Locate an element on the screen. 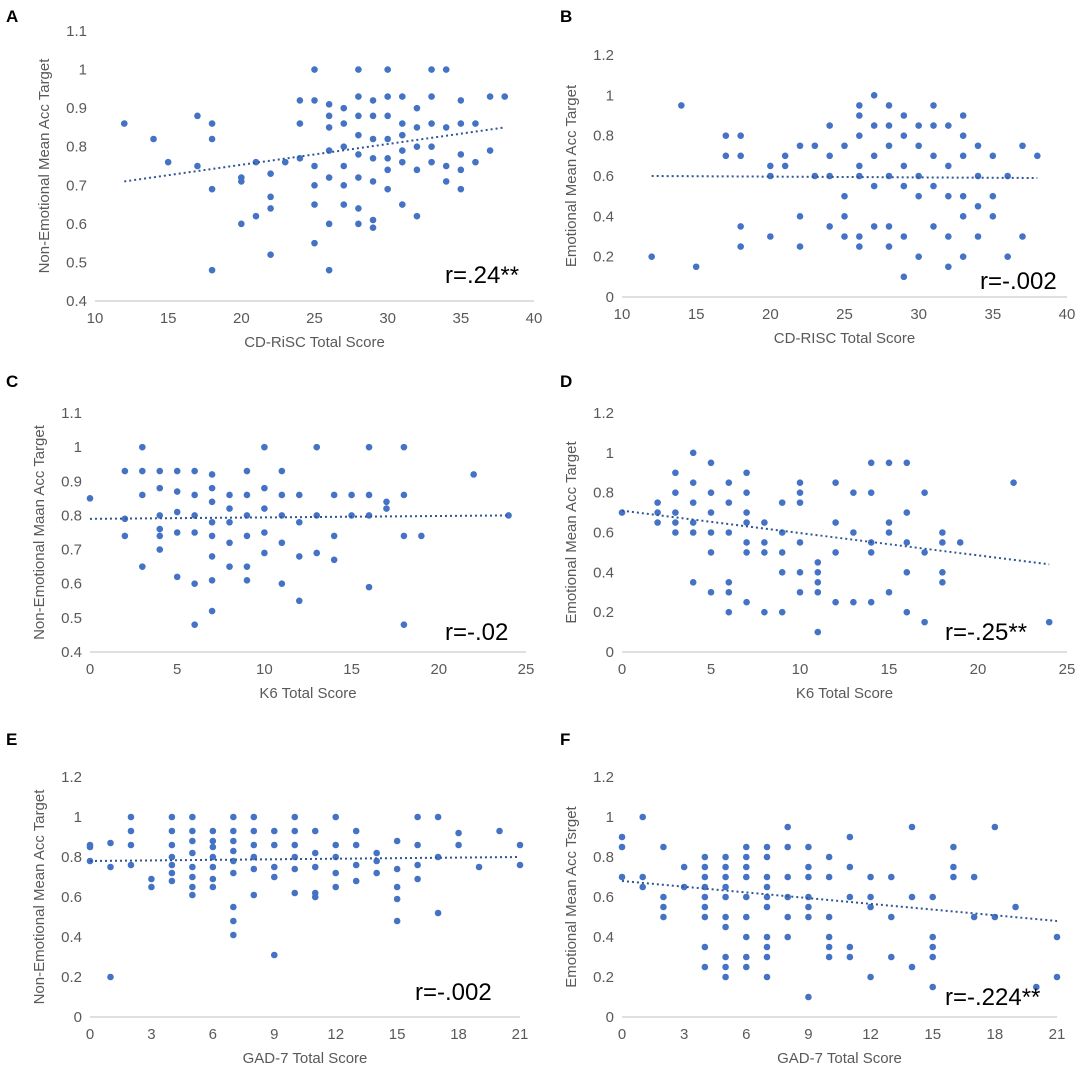  panel-f-x-tick: 18 is located at coordinates (995, 1034).